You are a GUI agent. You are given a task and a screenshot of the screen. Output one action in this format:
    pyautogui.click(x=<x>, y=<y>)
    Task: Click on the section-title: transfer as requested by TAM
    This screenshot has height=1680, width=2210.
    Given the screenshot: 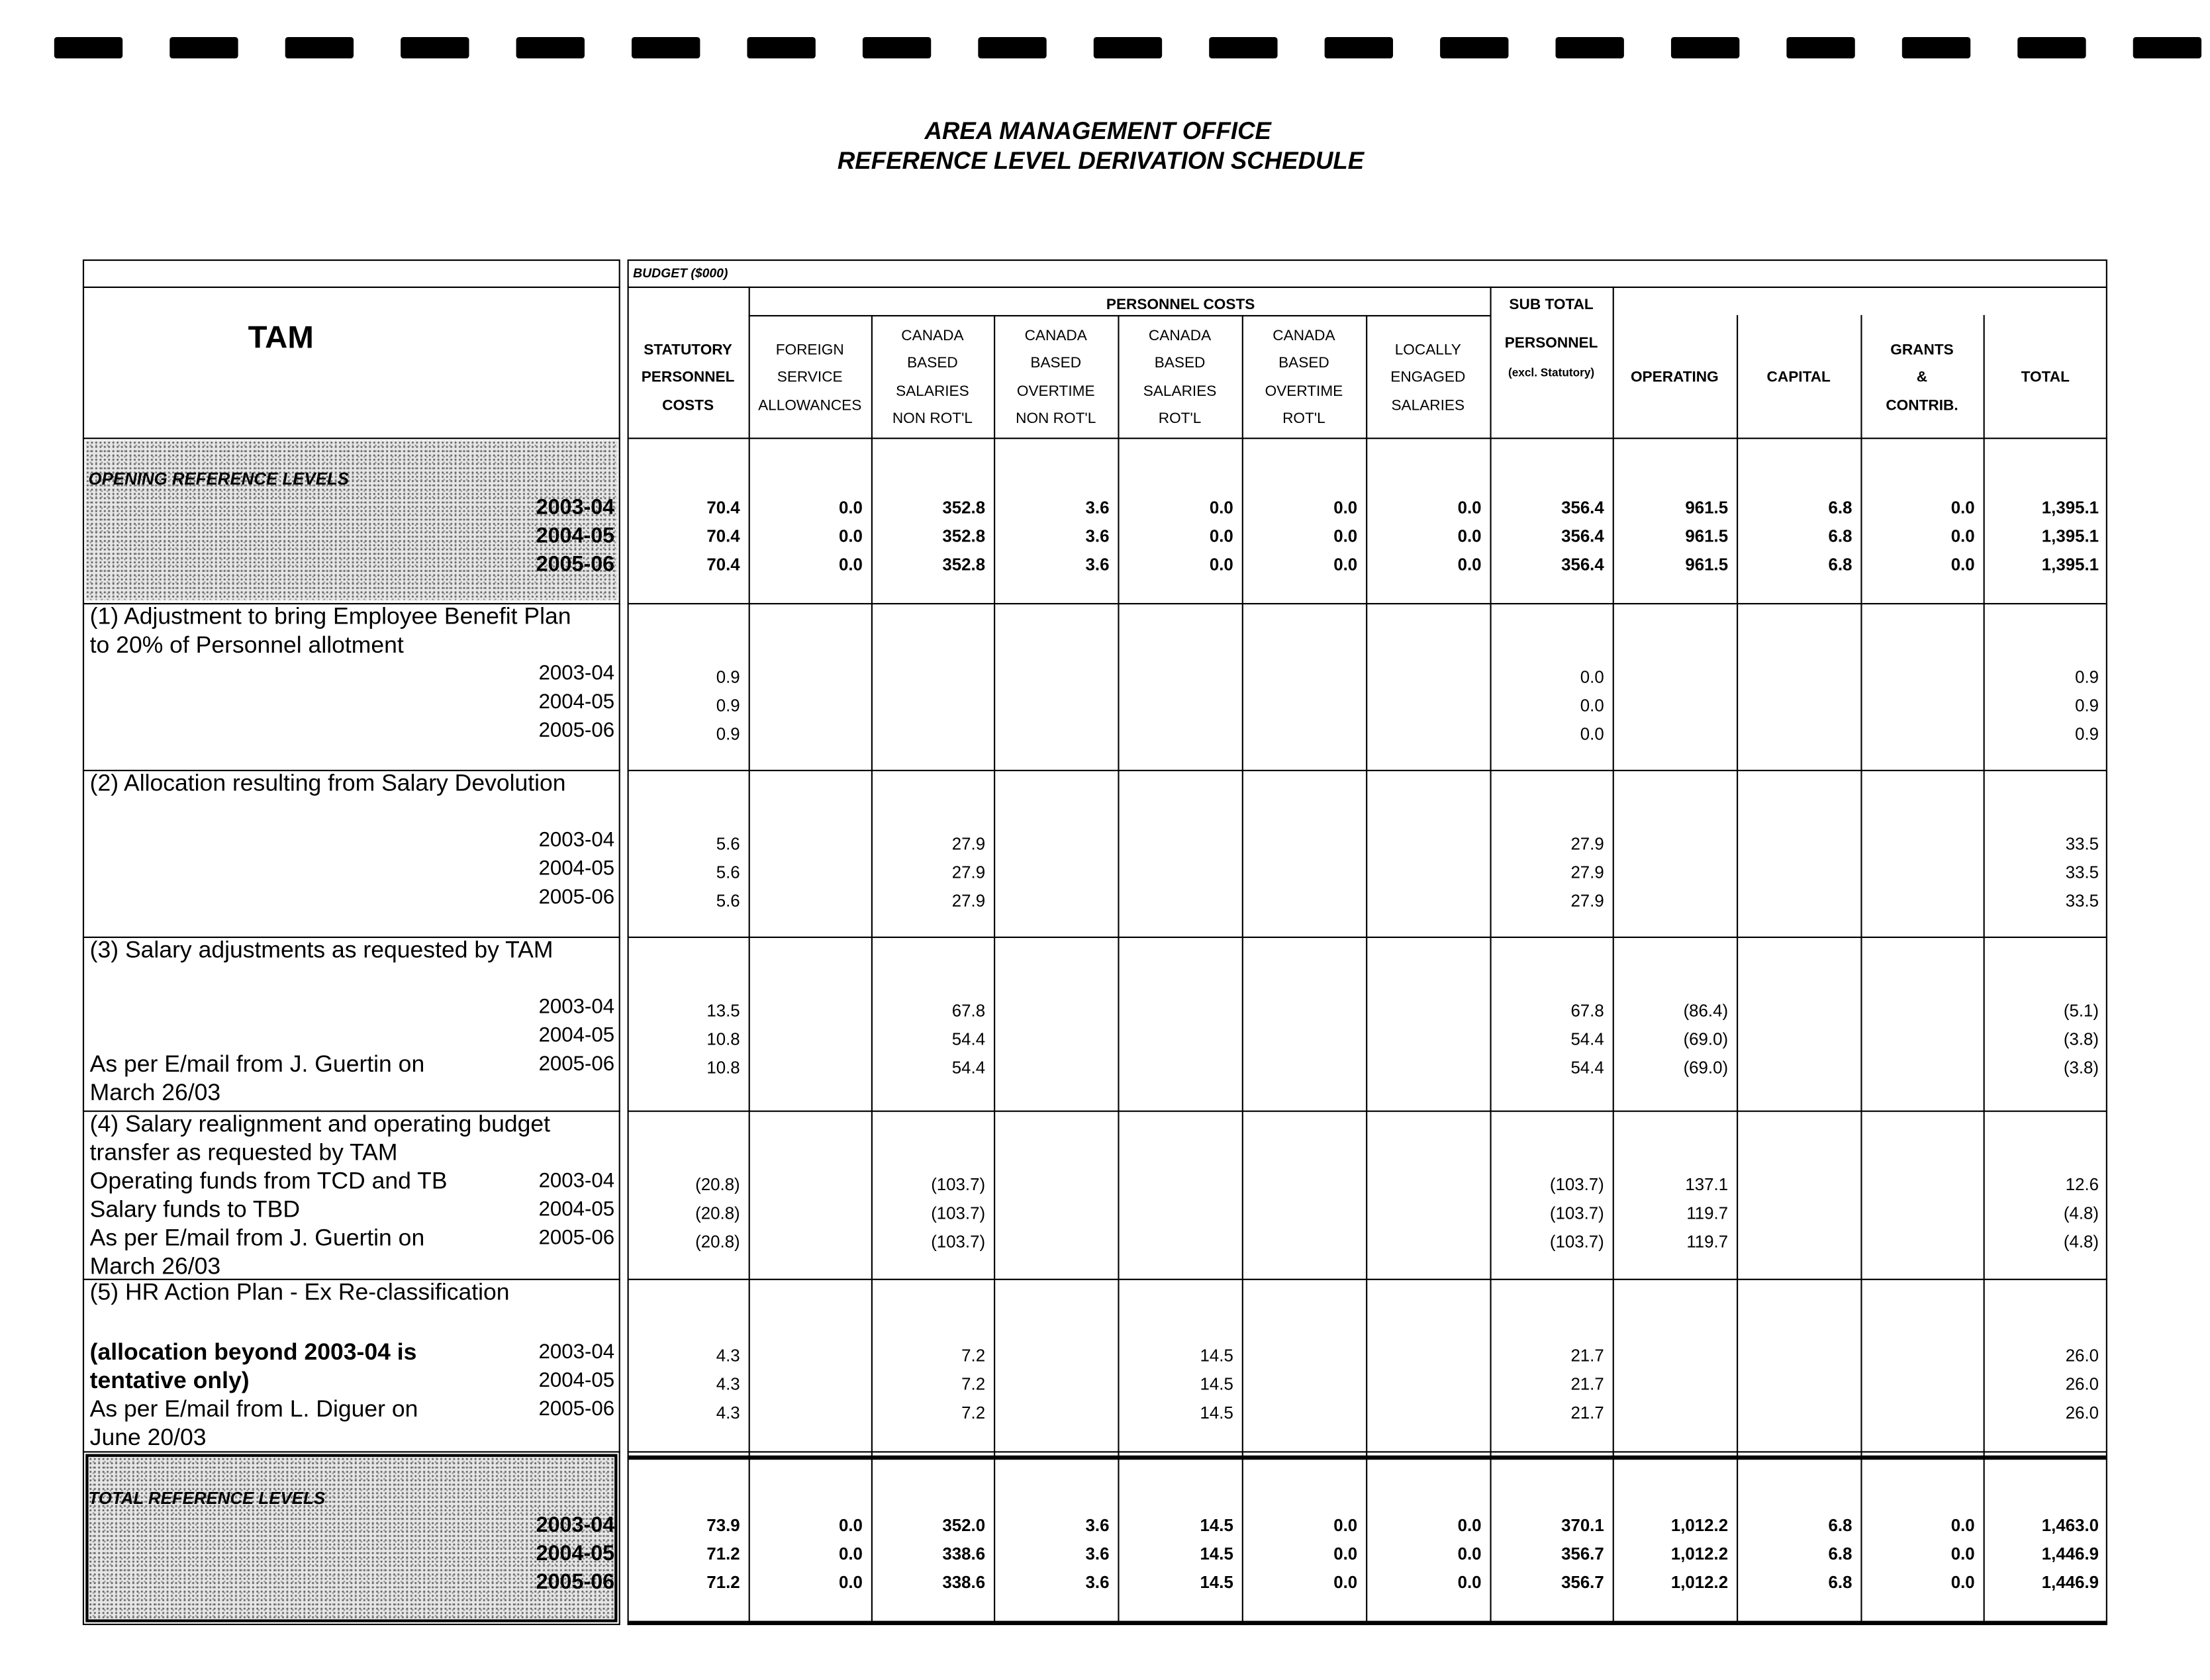 What is the action you would take?
    pyautogui.click(x=243, y=1153)
    